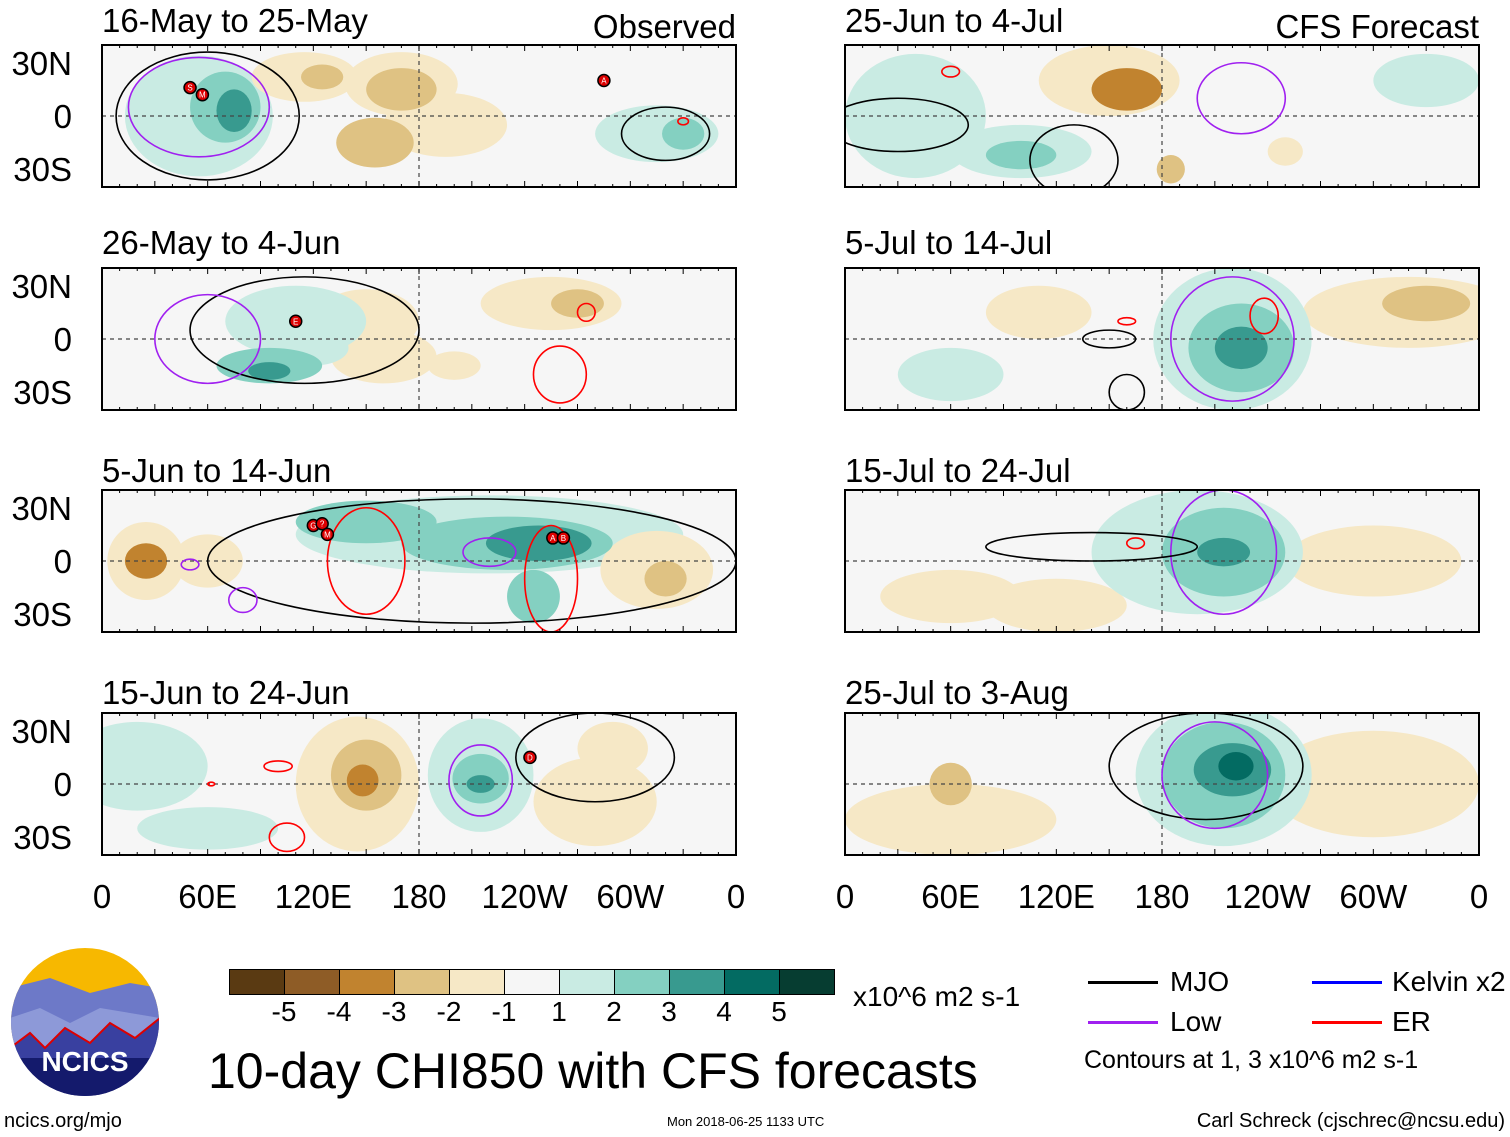  Describe the element at coordinates (221, 242) in the screenshot. I see `panel-title: 26-May to 4-Jun` at that location.